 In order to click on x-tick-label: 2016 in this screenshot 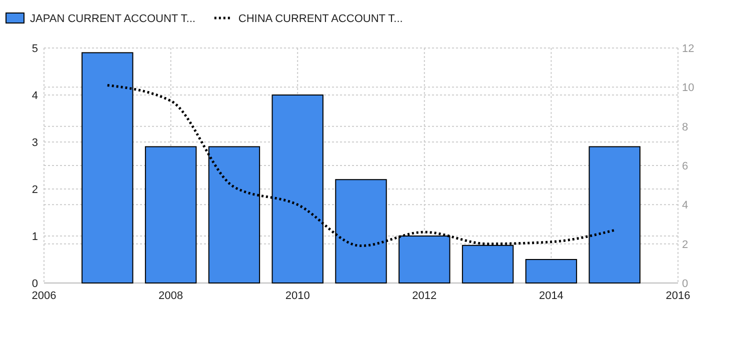, I will do `click(678, 296)`.